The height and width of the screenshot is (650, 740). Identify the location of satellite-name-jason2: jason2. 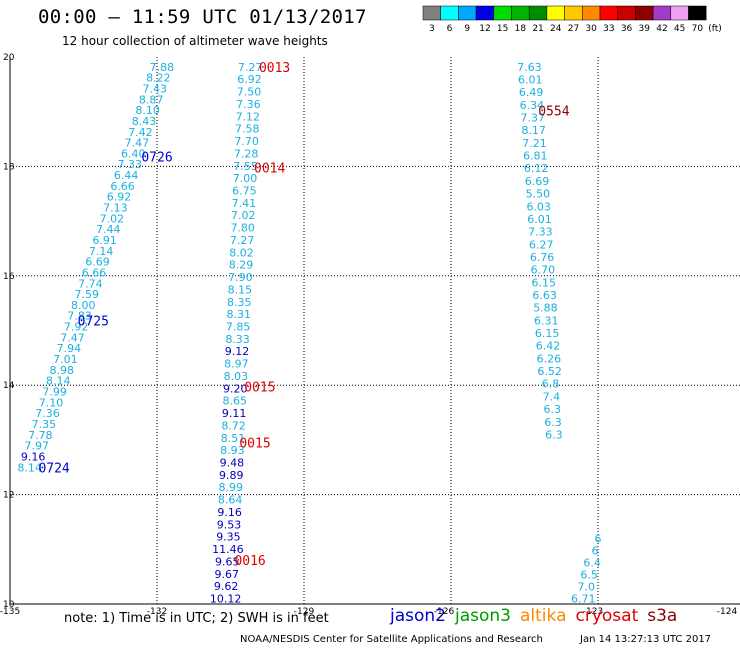
(418, 616).